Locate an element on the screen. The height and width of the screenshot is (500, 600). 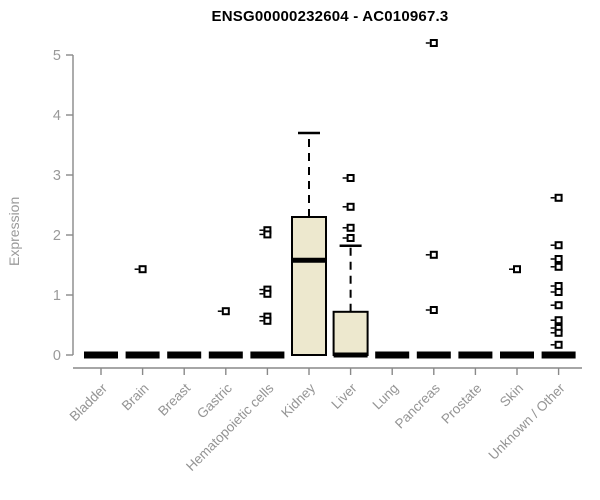
y-tick-label: 2 is located at coordinates (57, 236).